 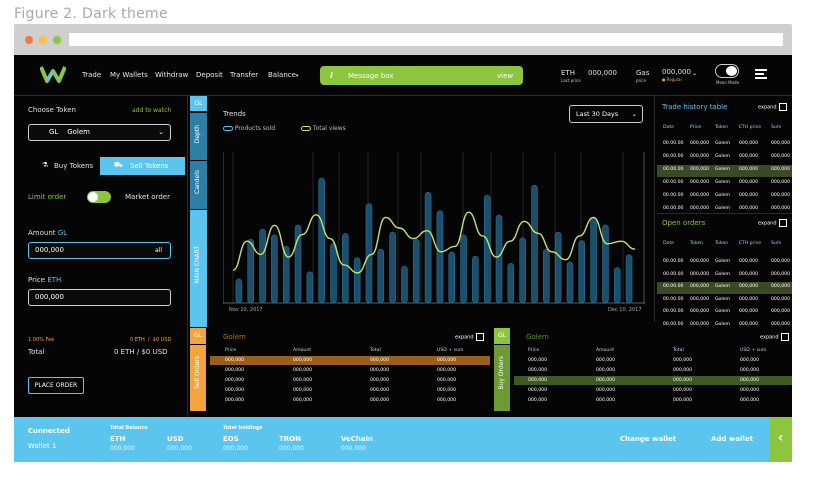 I want to click on holding-eos-value: 000,000, so click(x=235, y=448).